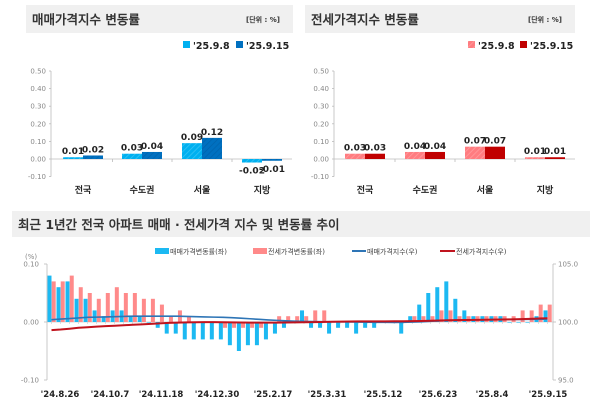  I want to click on panel-title: 전세가격지수 변동률, so click(365, 19).